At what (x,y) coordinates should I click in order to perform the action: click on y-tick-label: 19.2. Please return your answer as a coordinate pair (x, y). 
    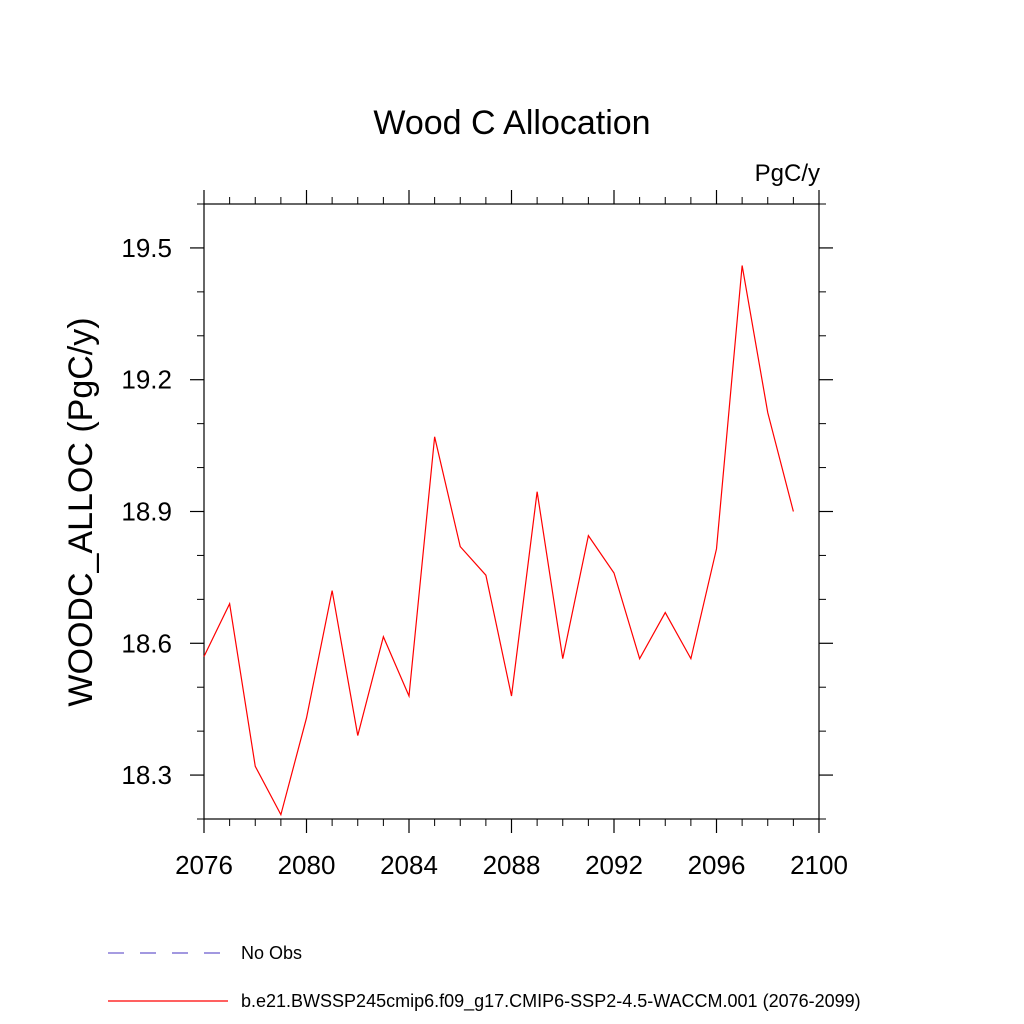
    Looking at the image, I should click on (146, 380).